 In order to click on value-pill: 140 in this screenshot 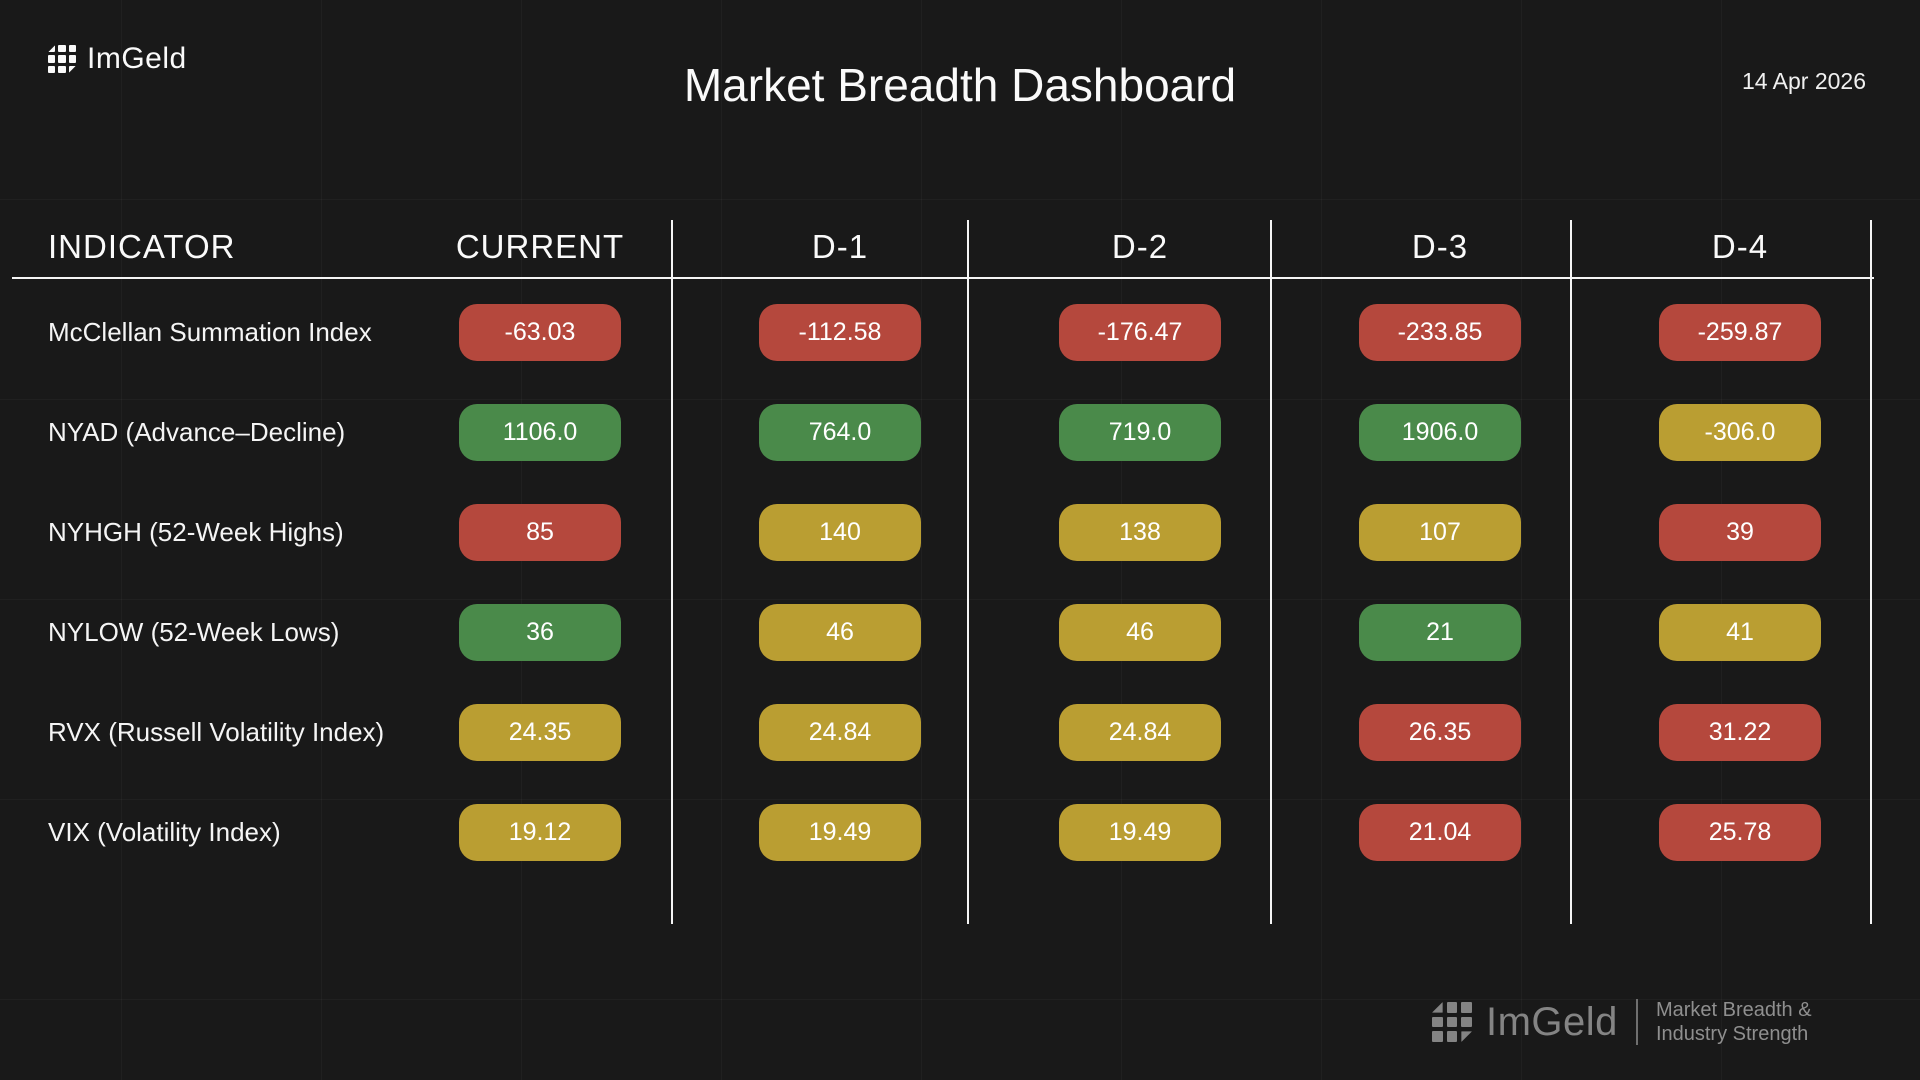, I will do `click(840, 532)`.